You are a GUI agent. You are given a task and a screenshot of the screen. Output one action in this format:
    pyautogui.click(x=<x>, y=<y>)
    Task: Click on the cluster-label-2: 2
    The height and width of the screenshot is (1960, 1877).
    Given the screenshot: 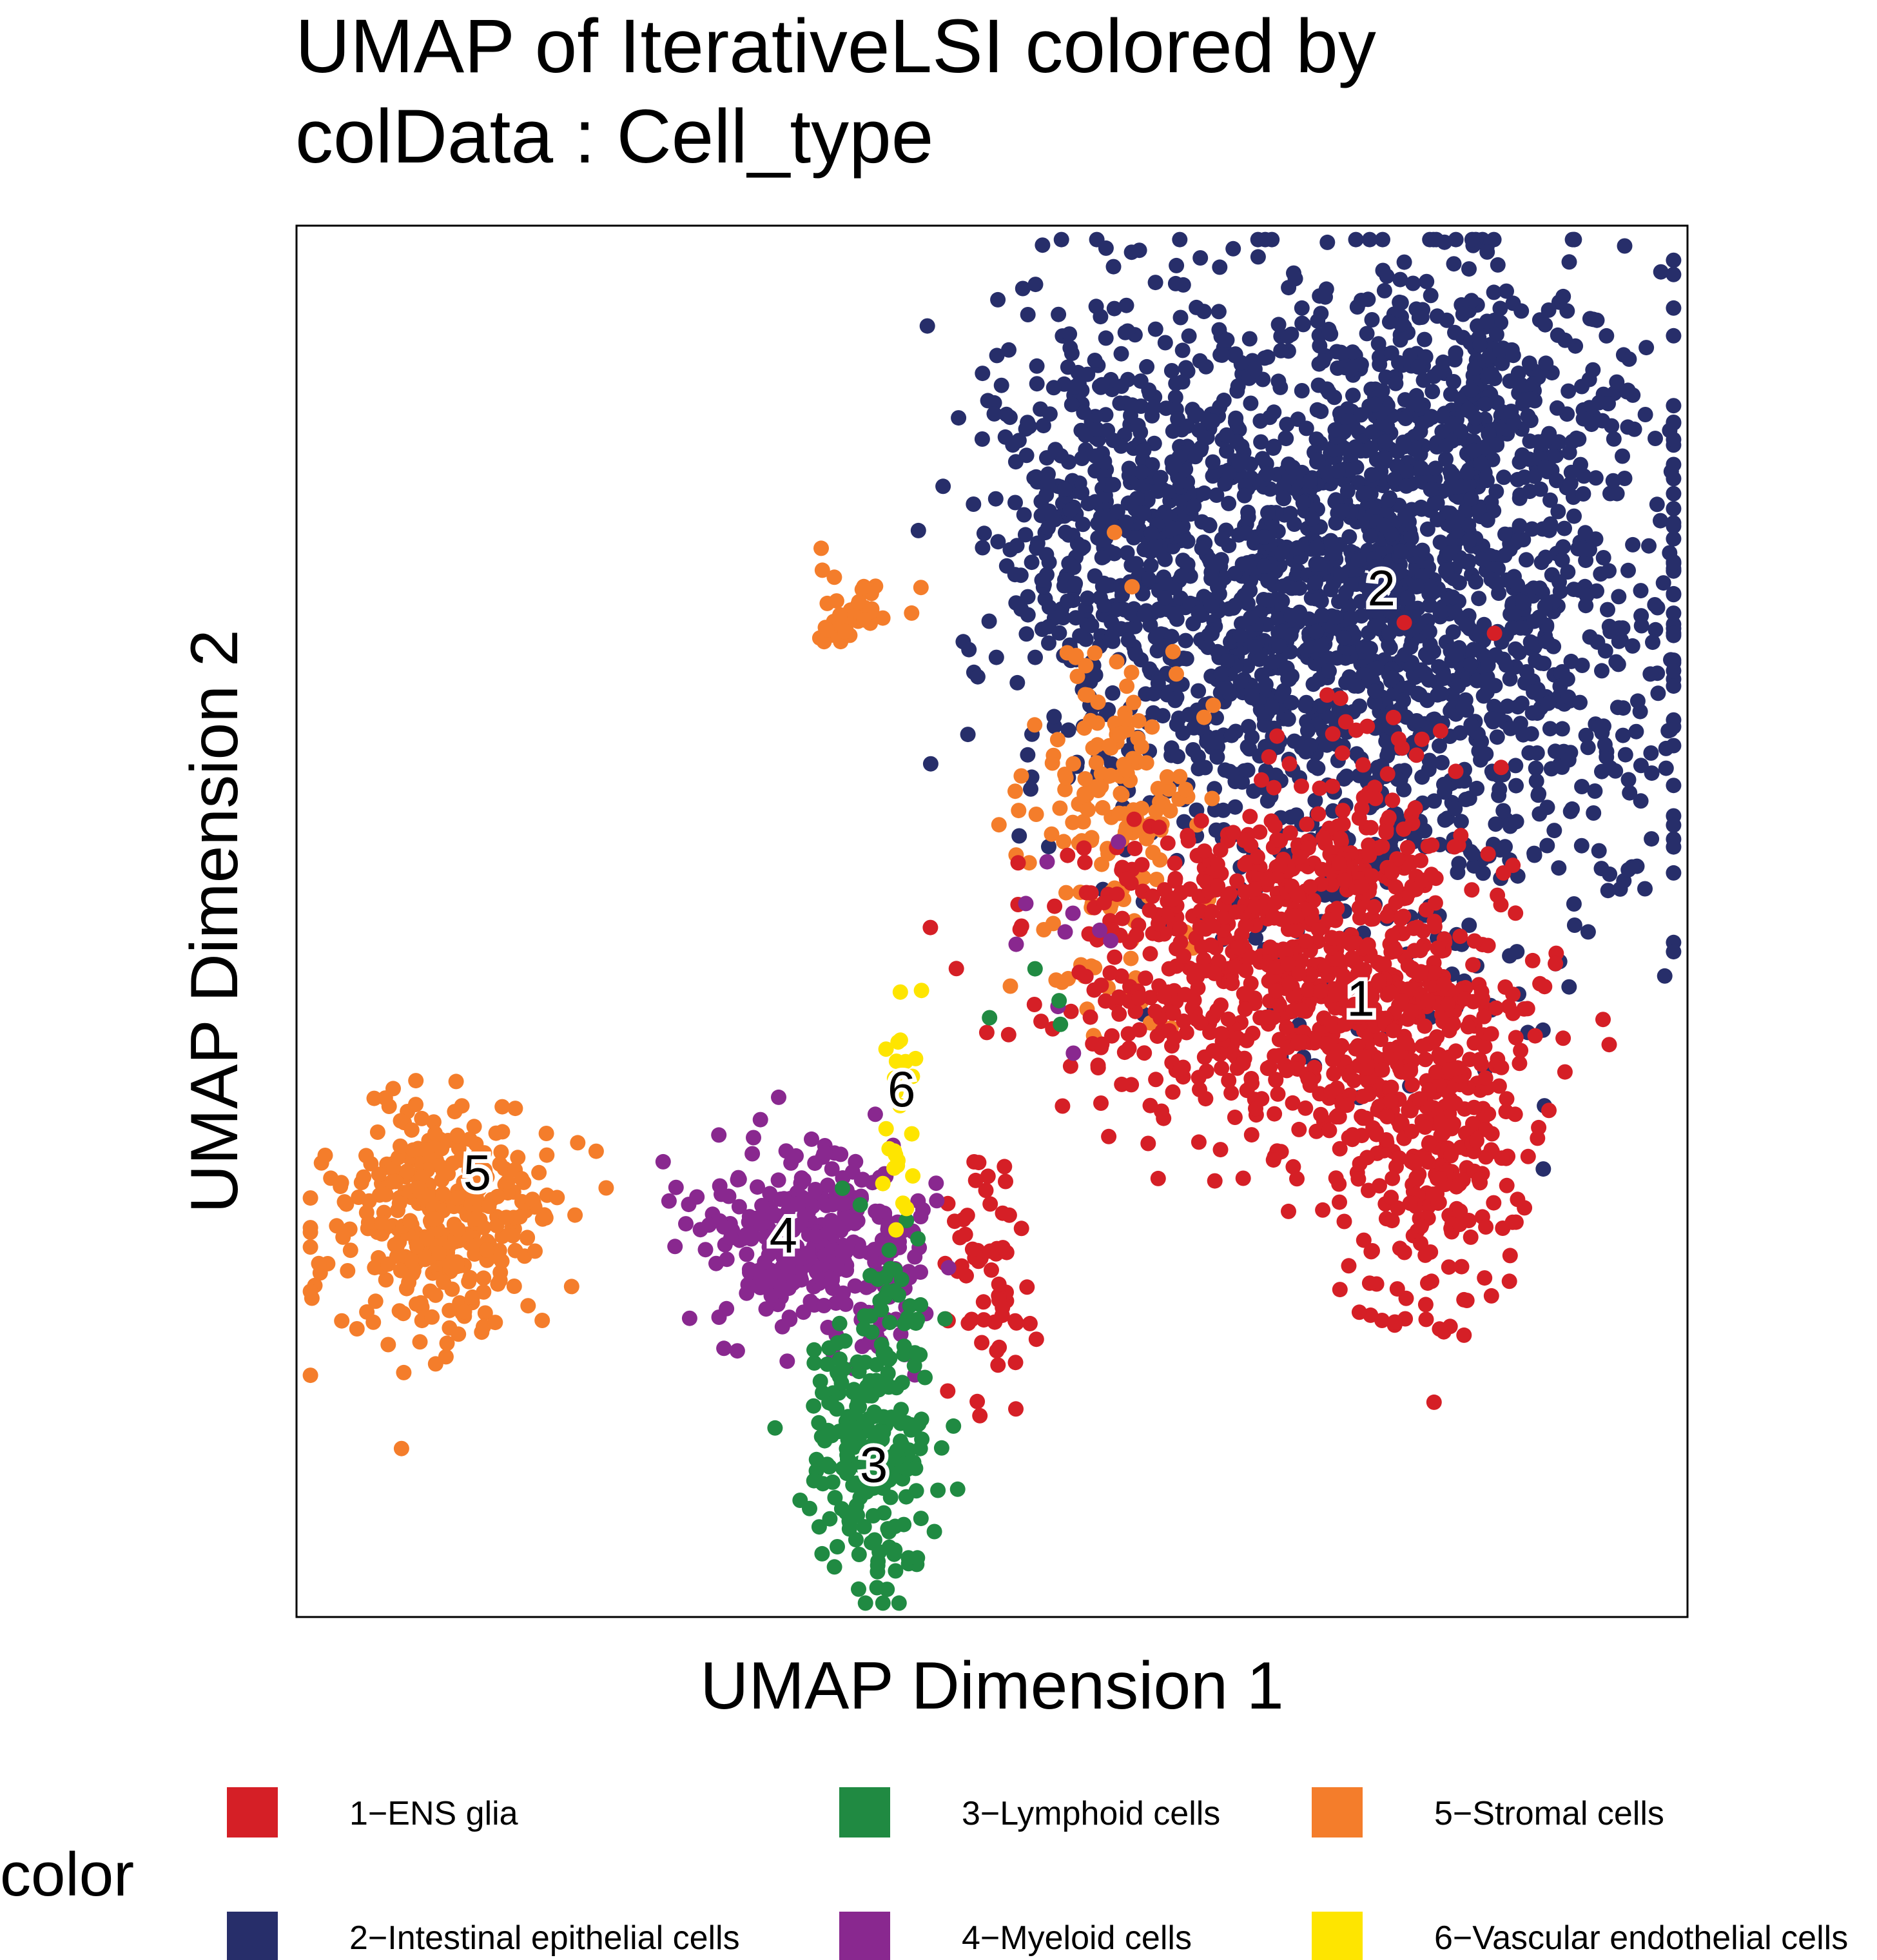 What is the action you would take?
    pyautogui.click(x=1382, y=588)
    